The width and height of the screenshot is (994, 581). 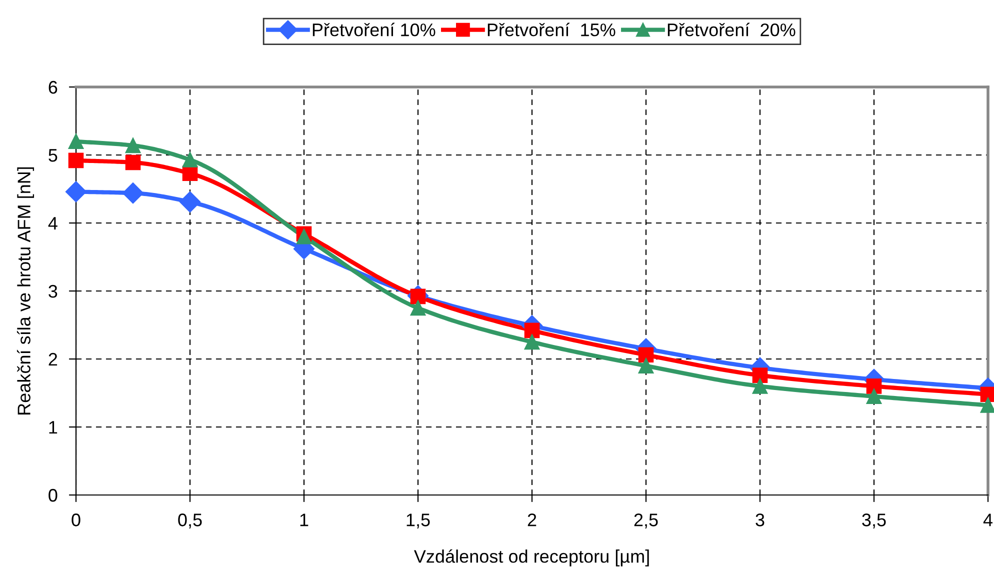 What do you see at coordinates (732, 29) in the screenshot?
I see `legend-label: Přetvoření 20%` at bounding box center [732, 29].